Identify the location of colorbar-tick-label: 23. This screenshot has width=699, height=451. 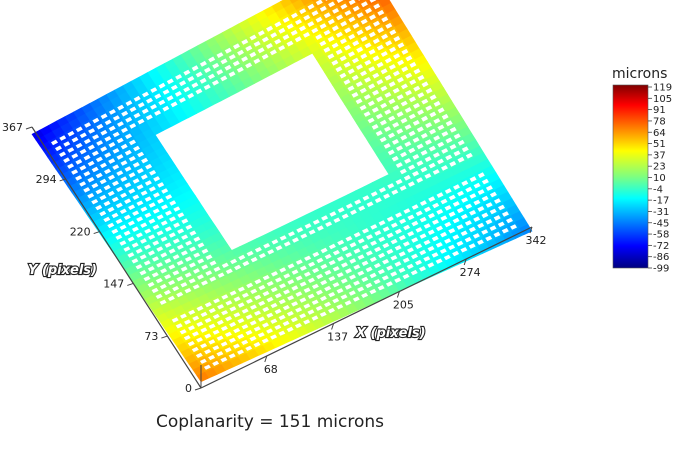
(659, 167).